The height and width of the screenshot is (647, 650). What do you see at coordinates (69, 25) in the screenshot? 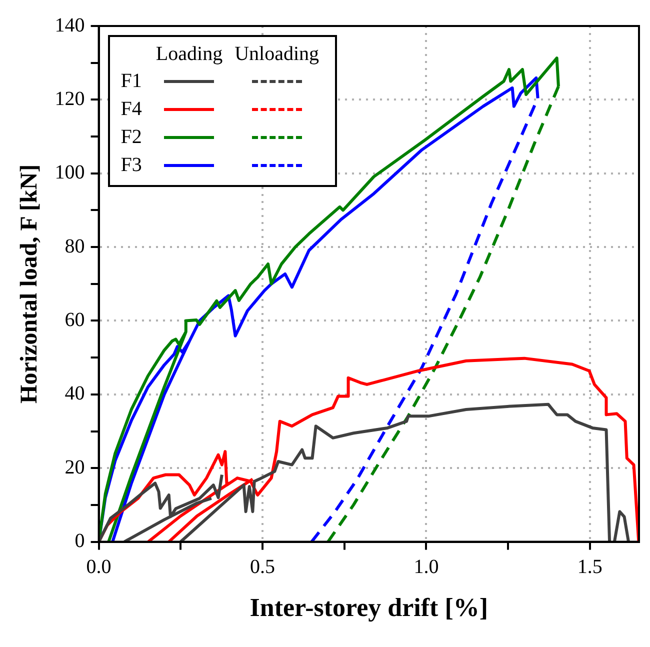
I see `y-tick-label: 140` at bounding box center [69, 25].